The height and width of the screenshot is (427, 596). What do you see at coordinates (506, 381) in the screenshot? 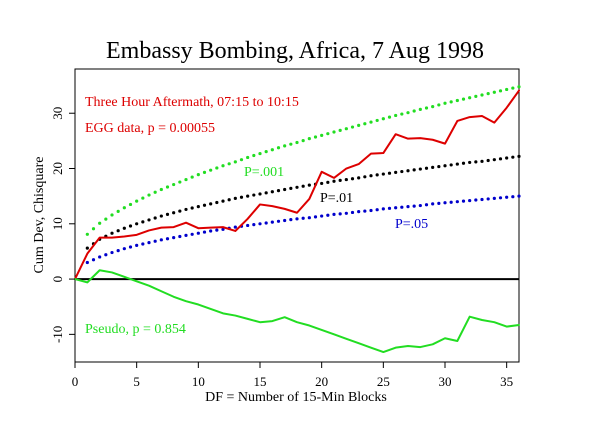
I see `x-tick-label-35: 35` at bounding box center [506, 381].